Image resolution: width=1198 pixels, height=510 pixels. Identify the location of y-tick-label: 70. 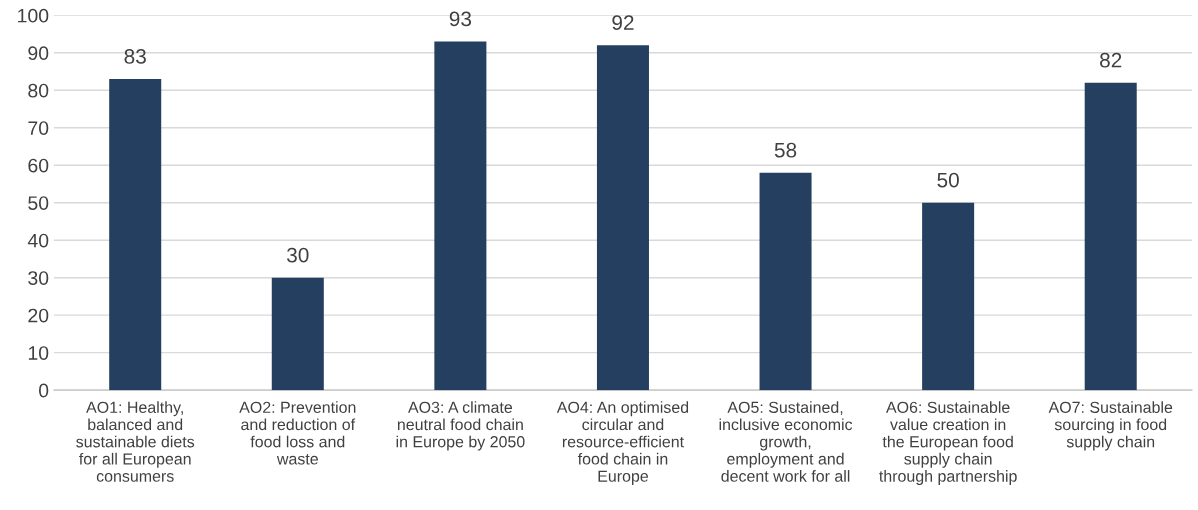
(38, 128).